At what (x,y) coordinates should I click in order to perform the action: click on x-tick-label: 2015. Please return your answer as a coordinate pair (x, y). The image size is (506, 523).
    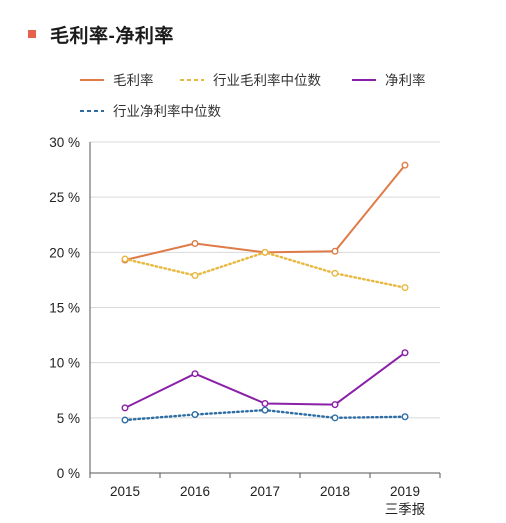
    Looking at the image, I should click on (125, 491).